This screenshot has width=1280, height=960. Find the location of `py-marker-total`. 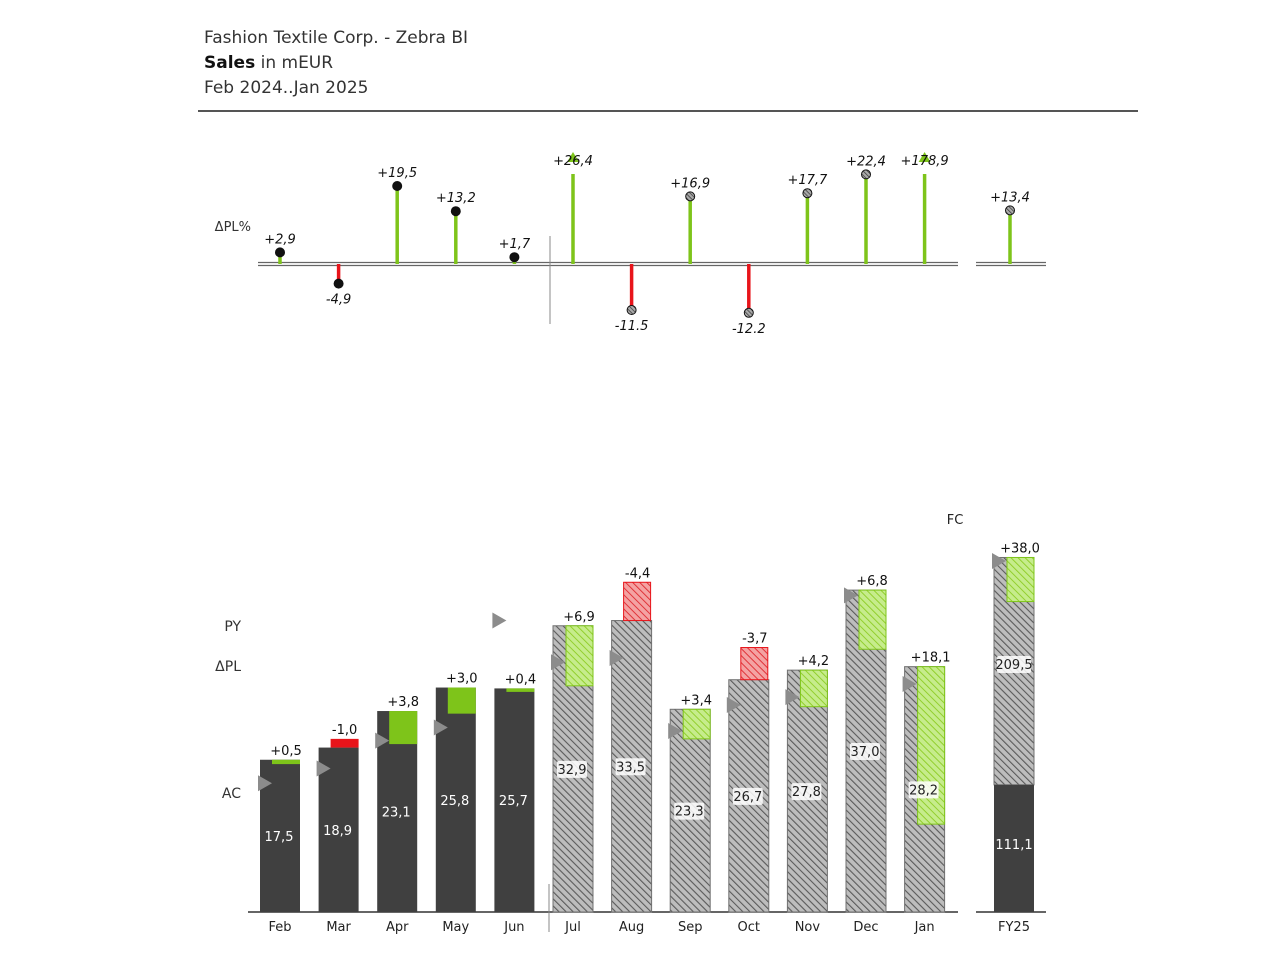

py-marker-total is located at coordinates (999, 561).